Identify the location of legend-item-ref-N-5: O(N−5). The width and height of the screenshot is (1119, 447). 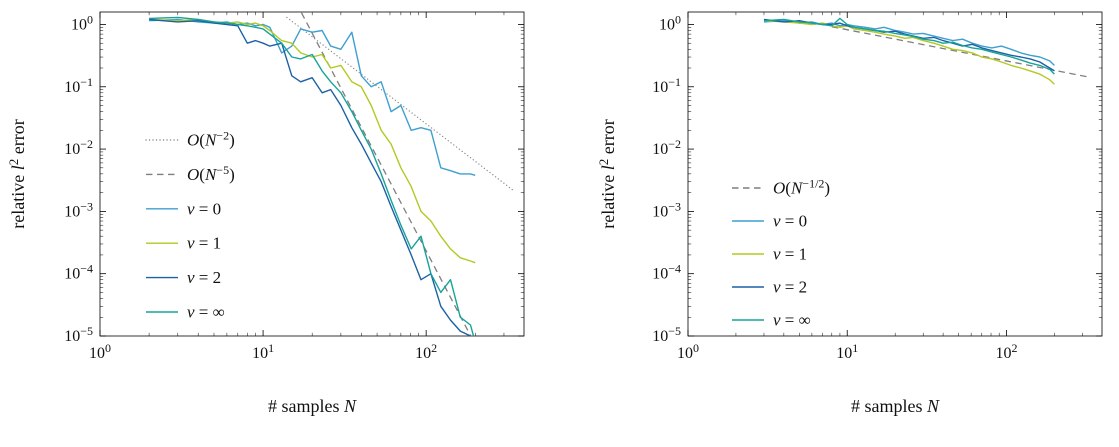
(190, 173).